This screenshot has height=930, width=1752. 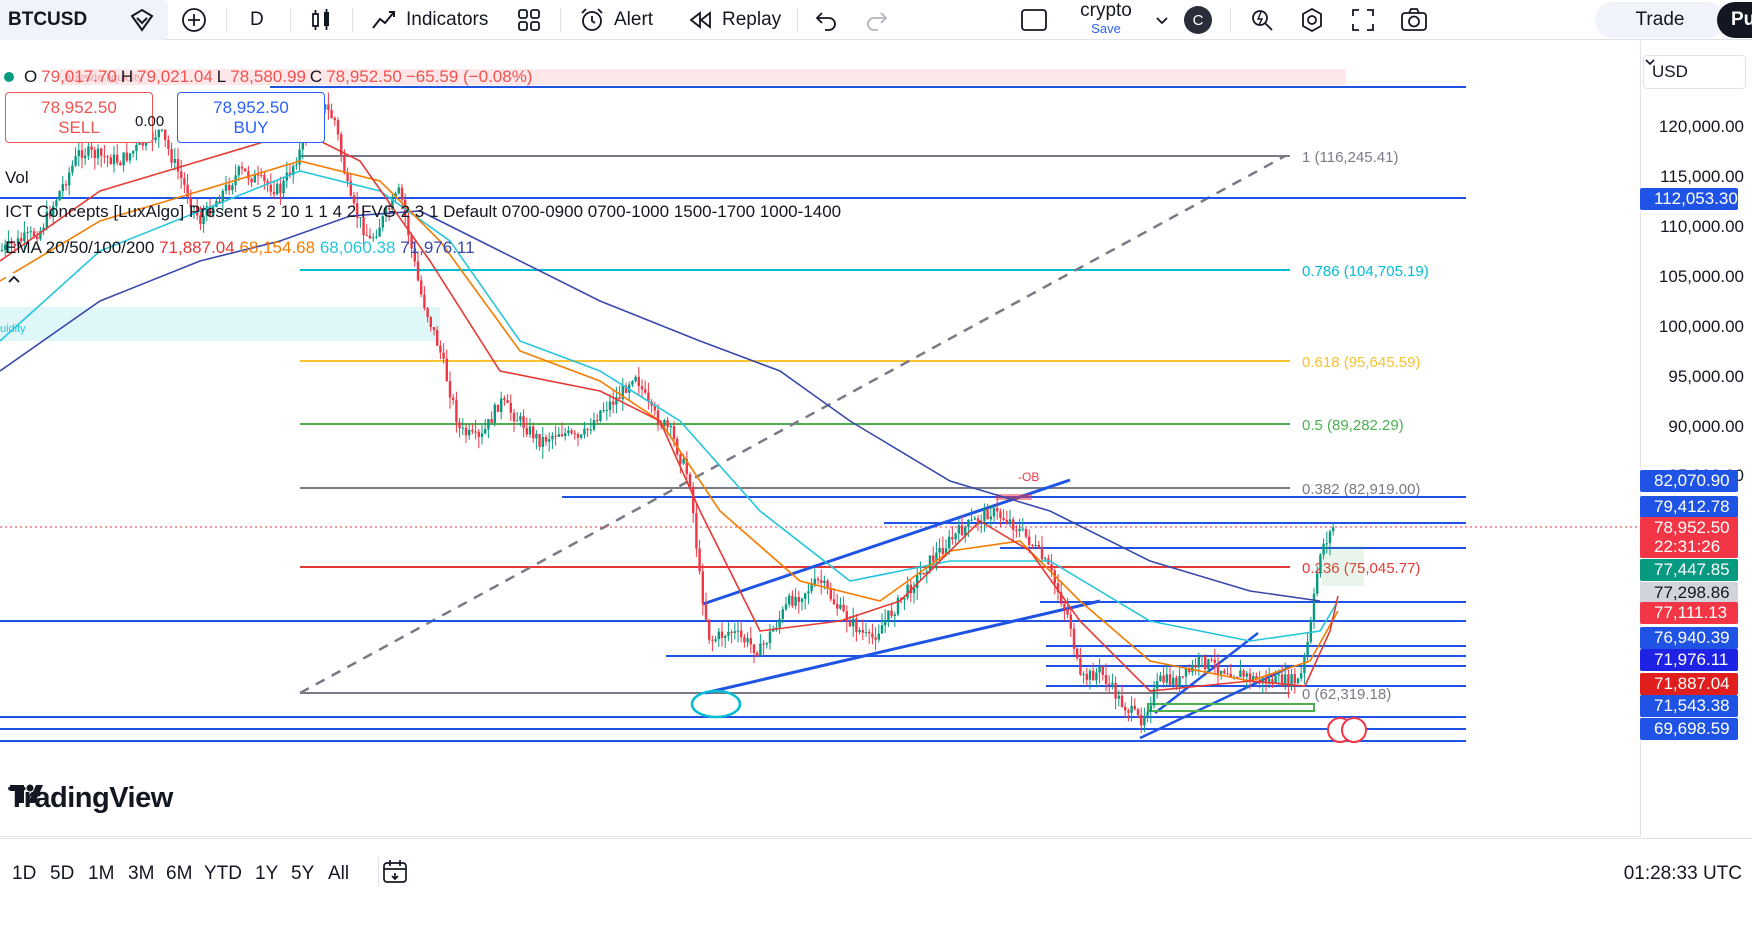 I want to click on user-avatar: C, so click(x=1199, y=20).